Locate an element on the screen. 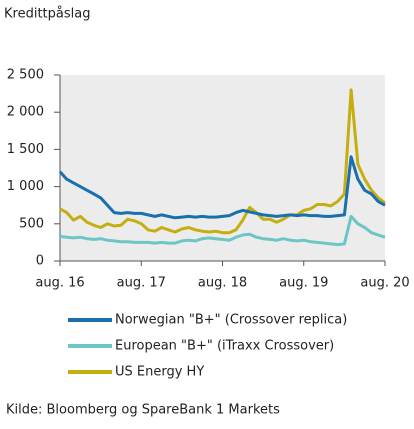 Image resolution: width=414 pixels, height=429 pixels. y-tick-label: 500 is located at coordinates (31, 223).